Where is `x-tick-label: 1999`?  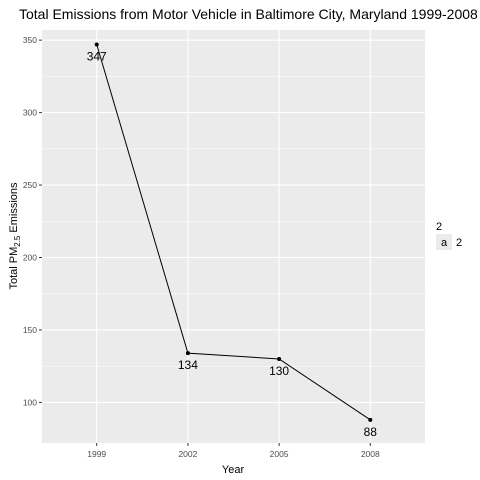
x-tick-label: 1999 is located at coordinates (96, 454).